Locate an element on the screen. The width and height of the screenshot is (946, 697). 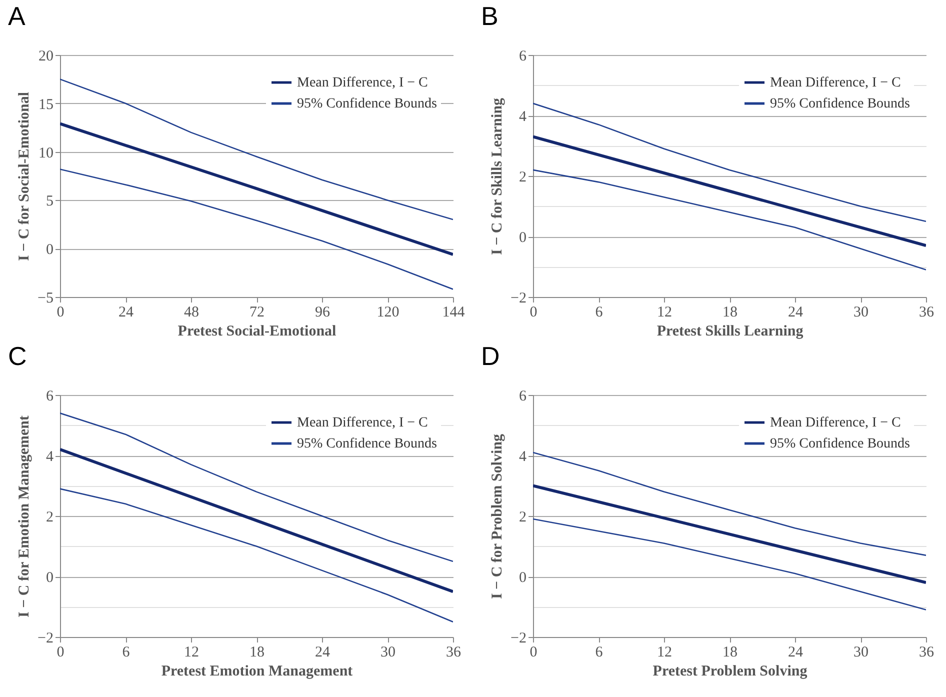
chart-title: B is located at coordinates (489, 16).